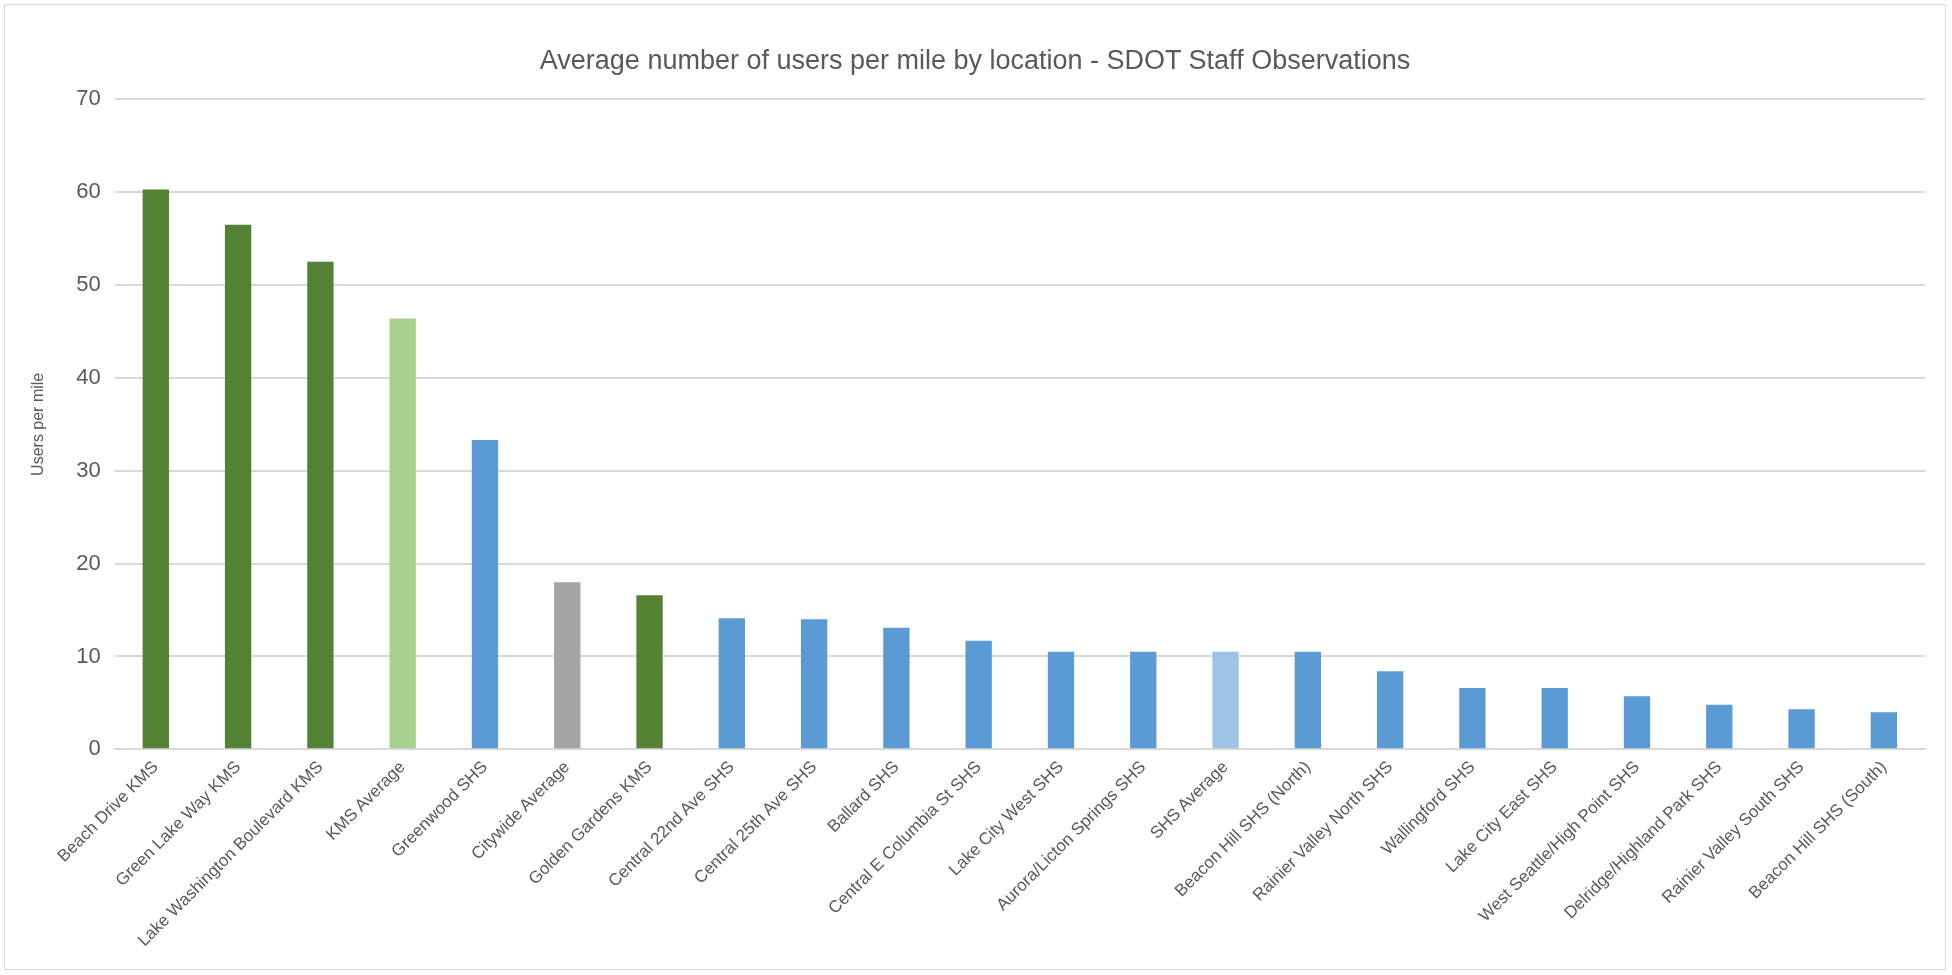  I want to click on chart-title: Average number of users per mile by location - SDOT Staff Observations, so click(975, 59).